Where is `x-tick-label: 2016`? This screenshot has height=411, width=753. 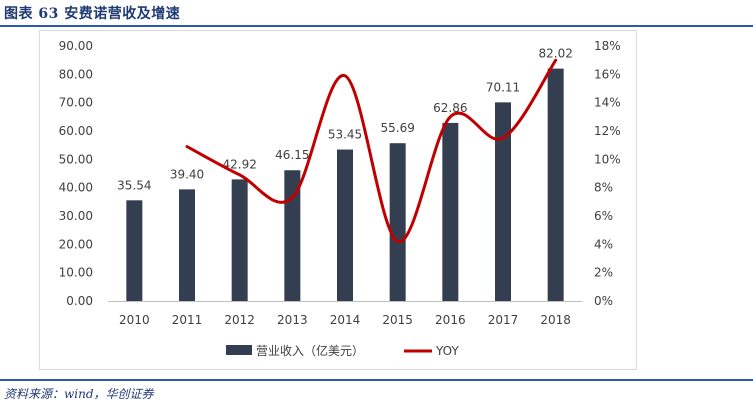
x-tick-label: 2016 is located at coordinates (450, 320).